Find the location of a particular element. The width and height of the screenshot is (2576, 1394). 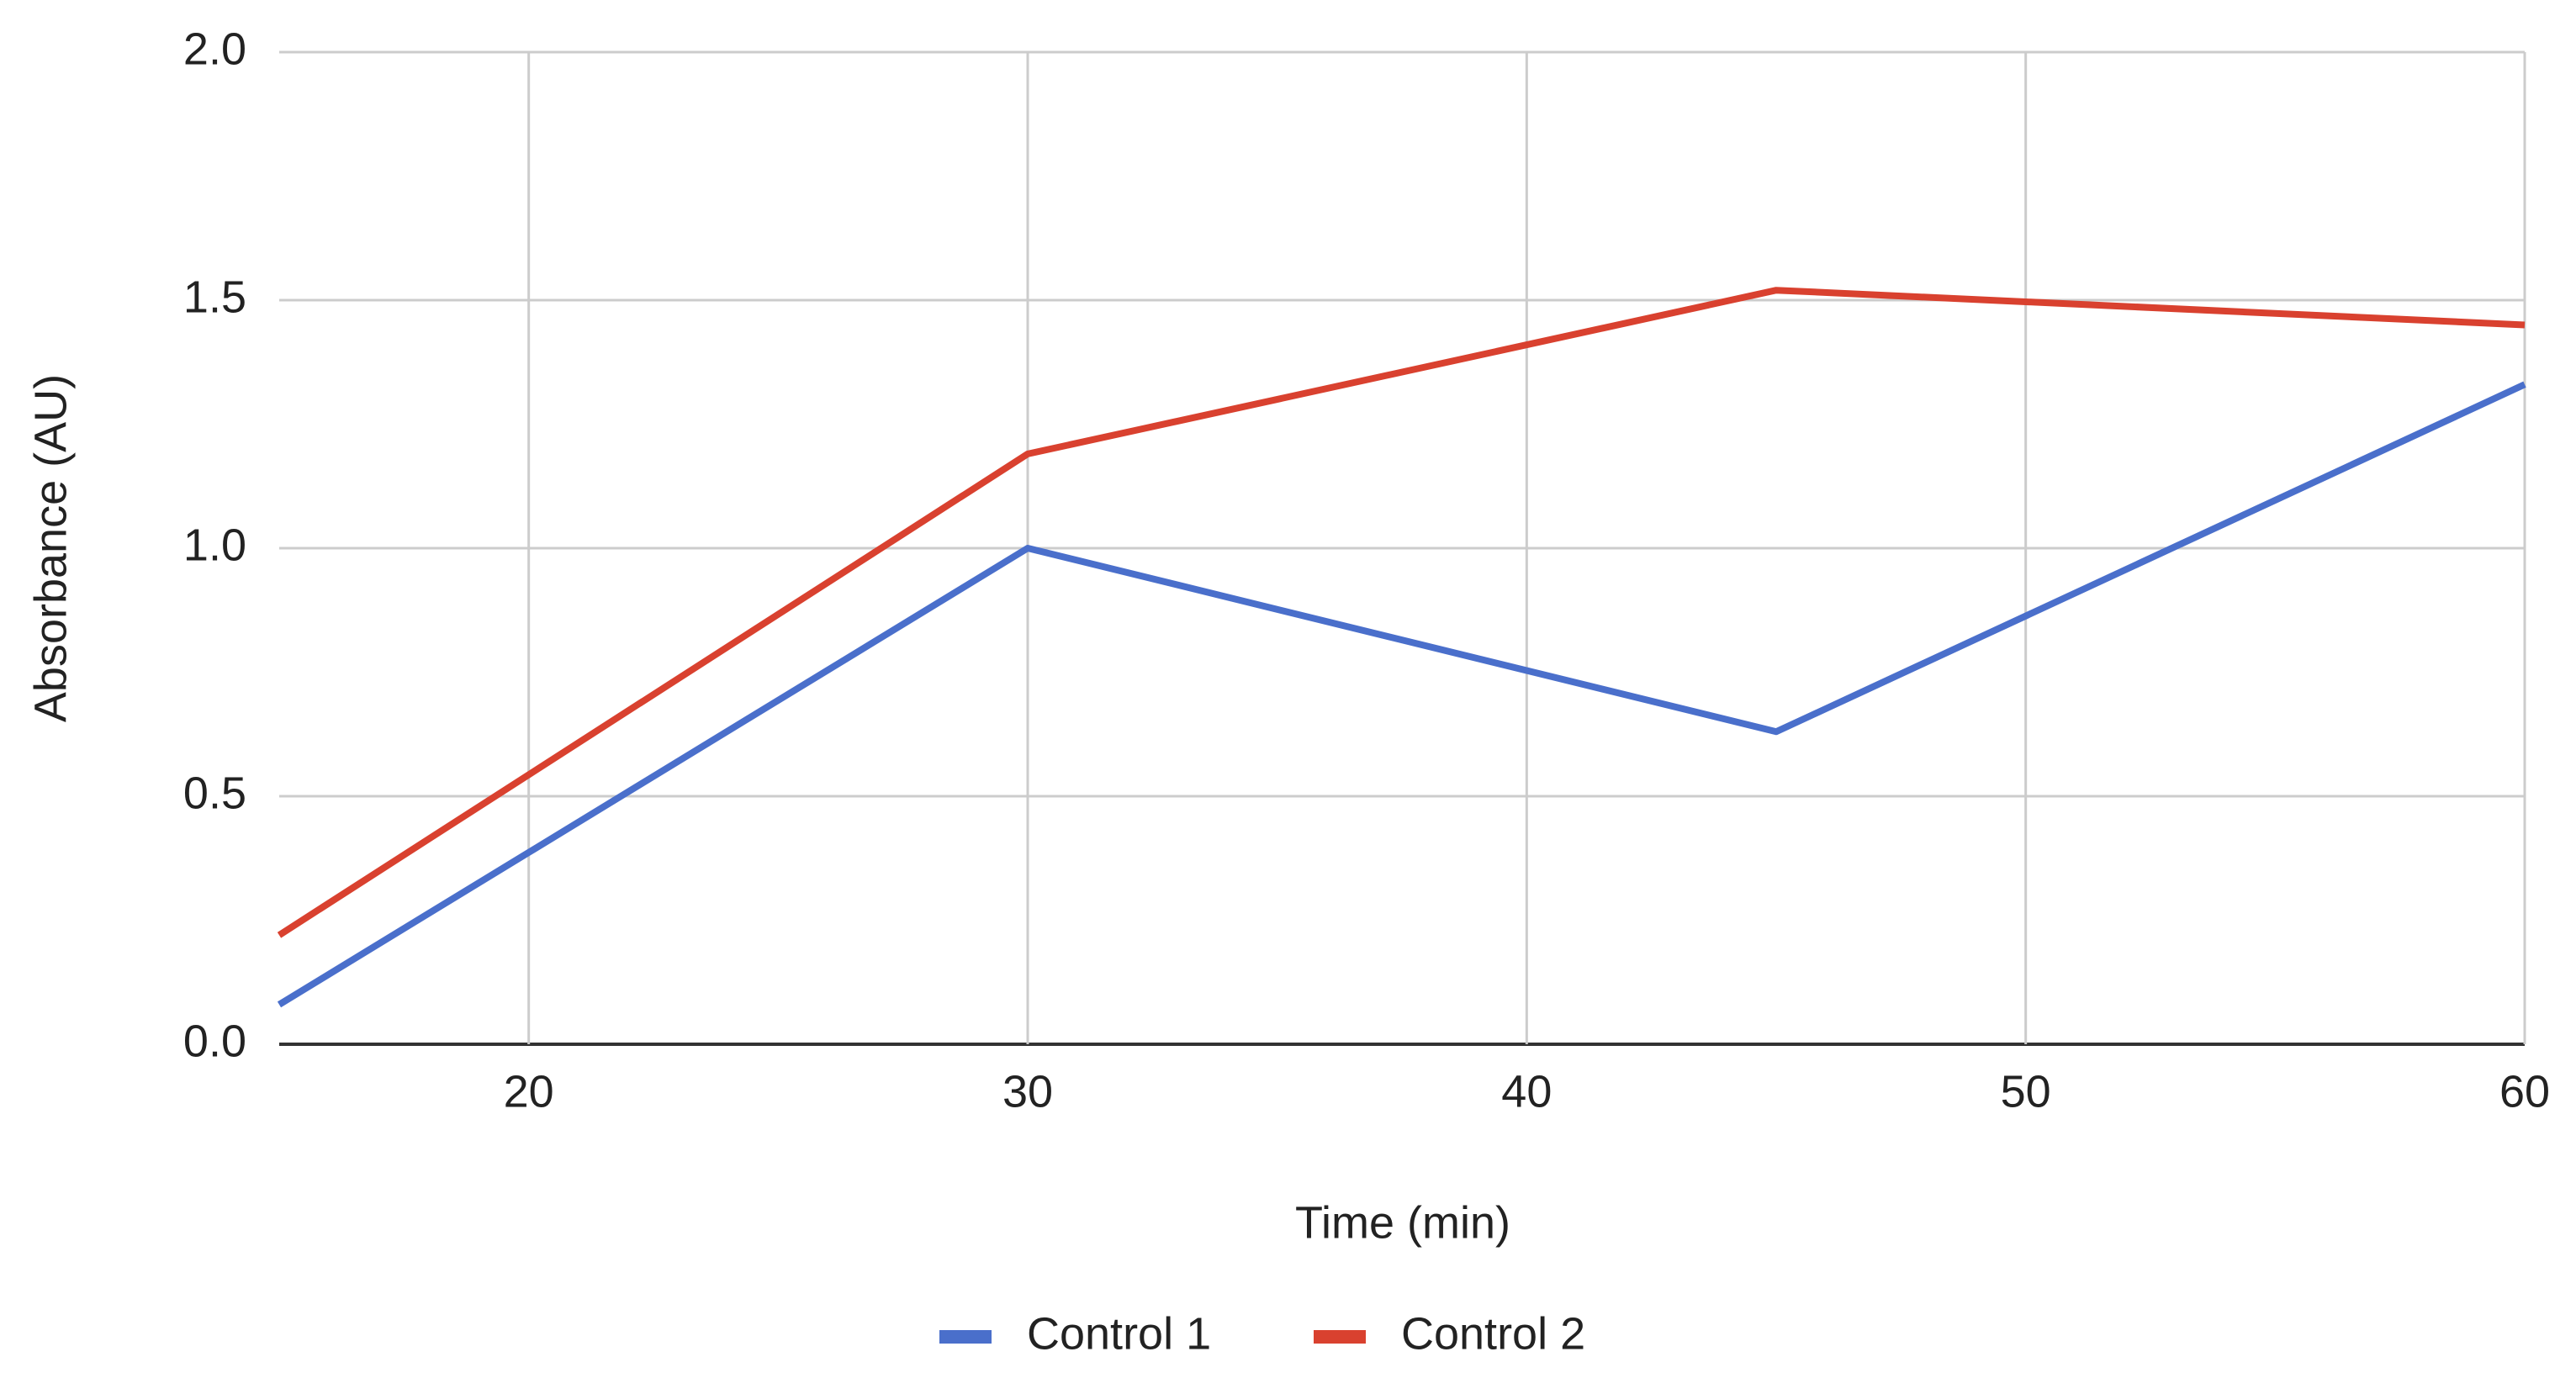

x-tick-label: 30 is located at coordinates (1027, 1091).